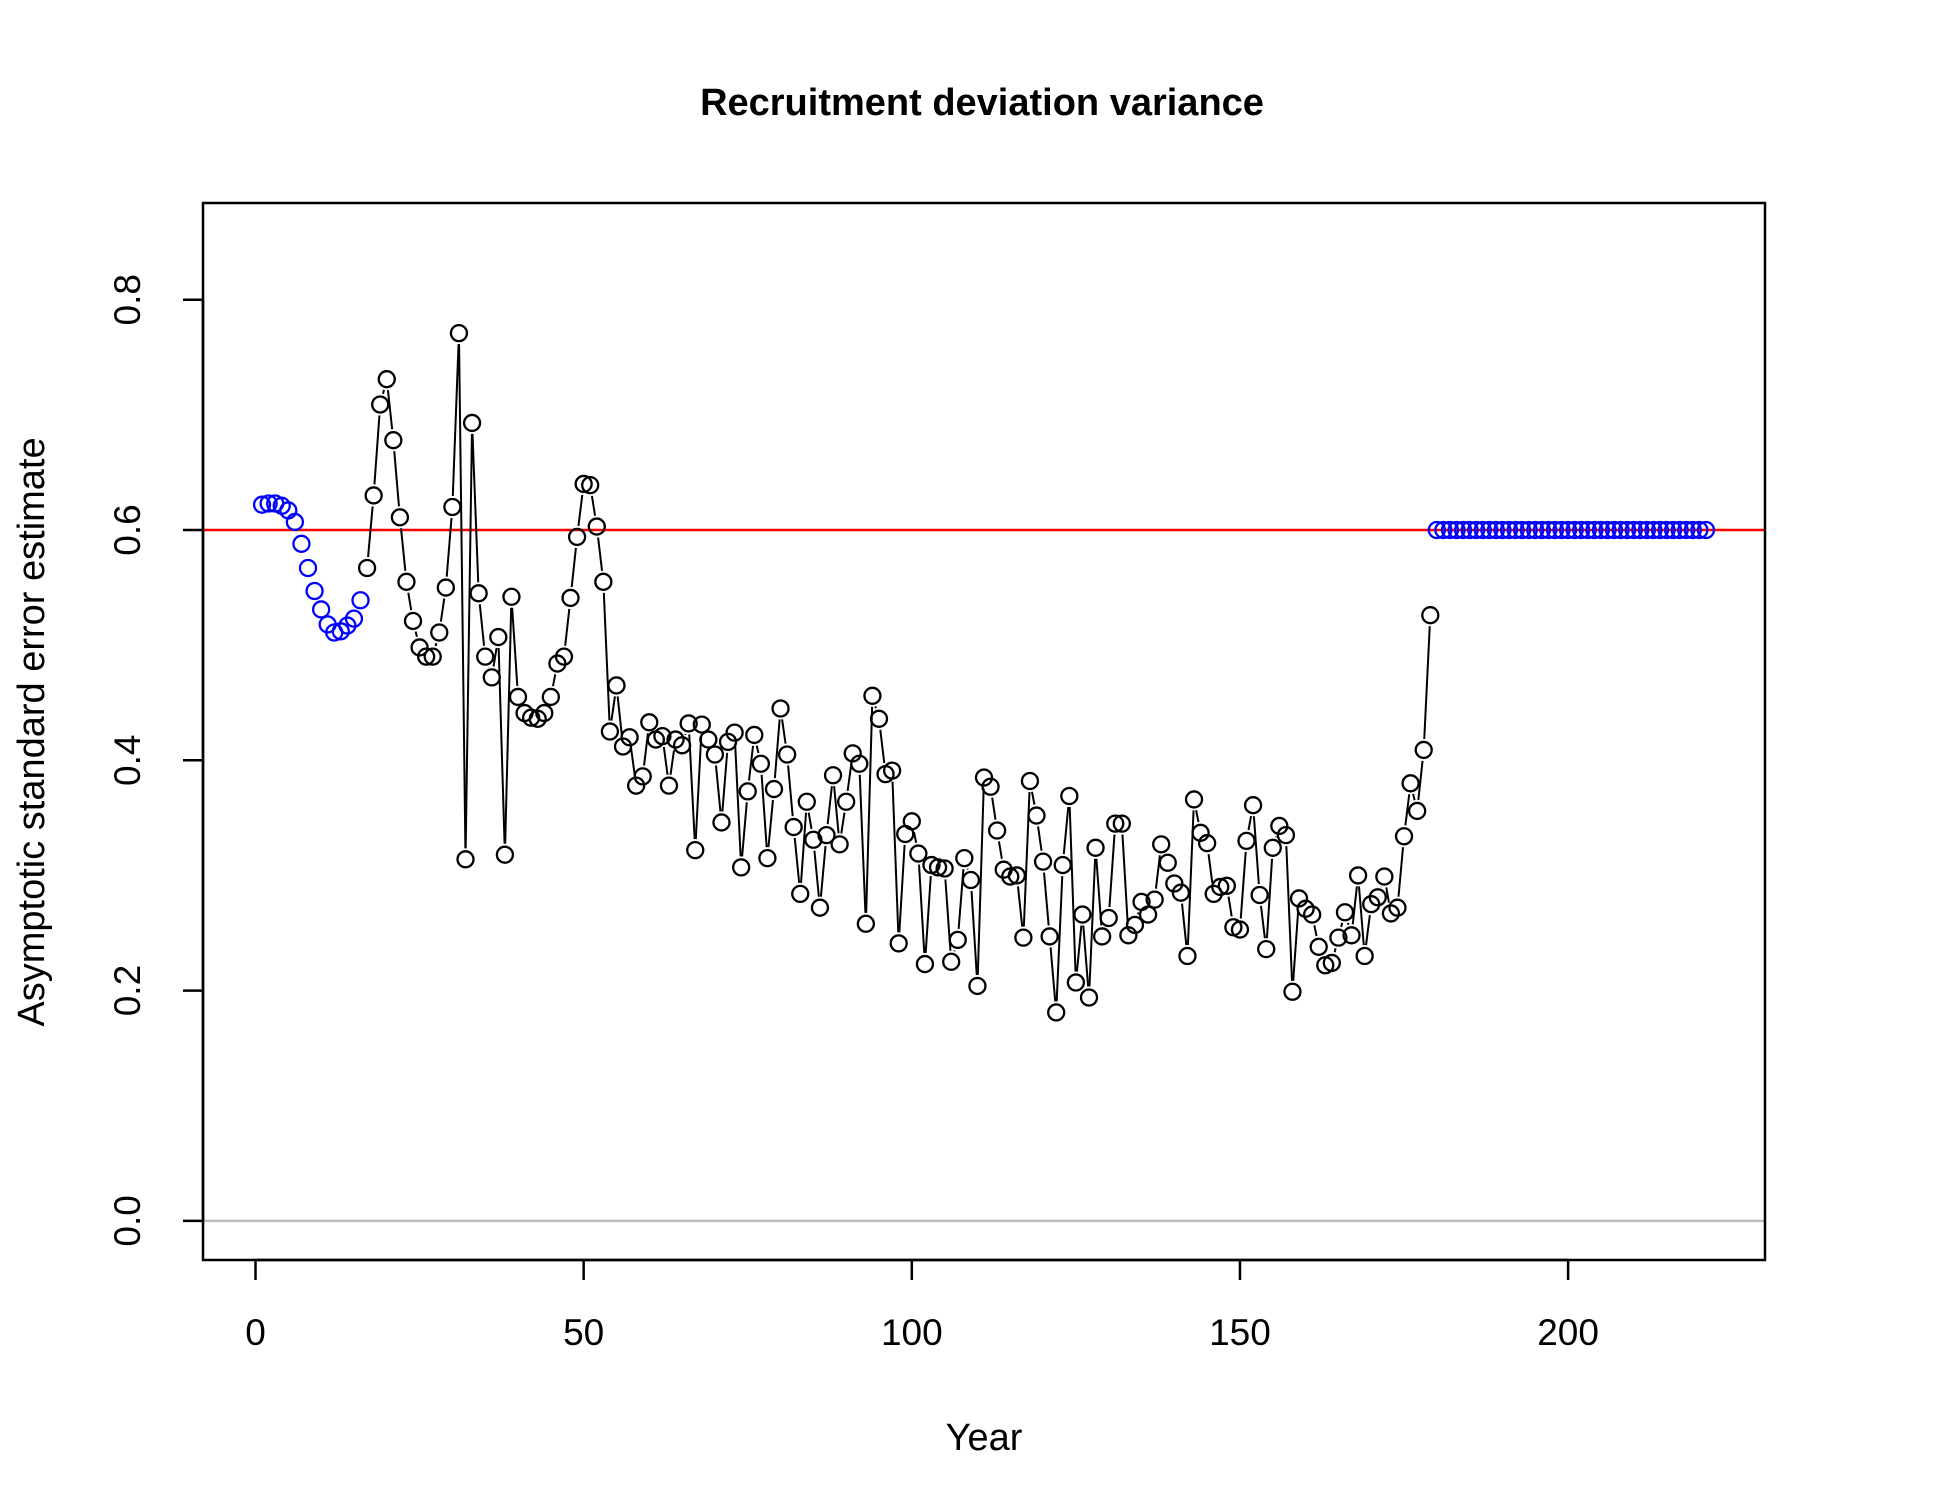 This screenshot has height=1500, width=1950. Describe the element at coordinates (156, 760) in the screenshot. I see `y-axis: 0.0 0.2 0.4 0.6 0.8` at that location.